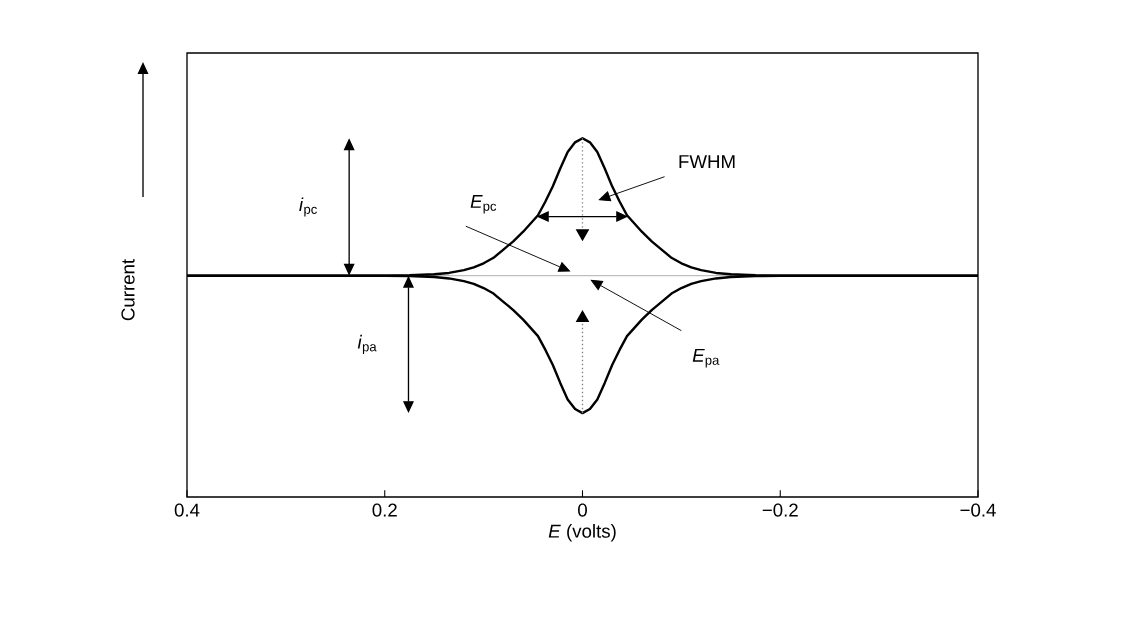  I want to click on x-tick-label: −0.4, so click(978, 510).